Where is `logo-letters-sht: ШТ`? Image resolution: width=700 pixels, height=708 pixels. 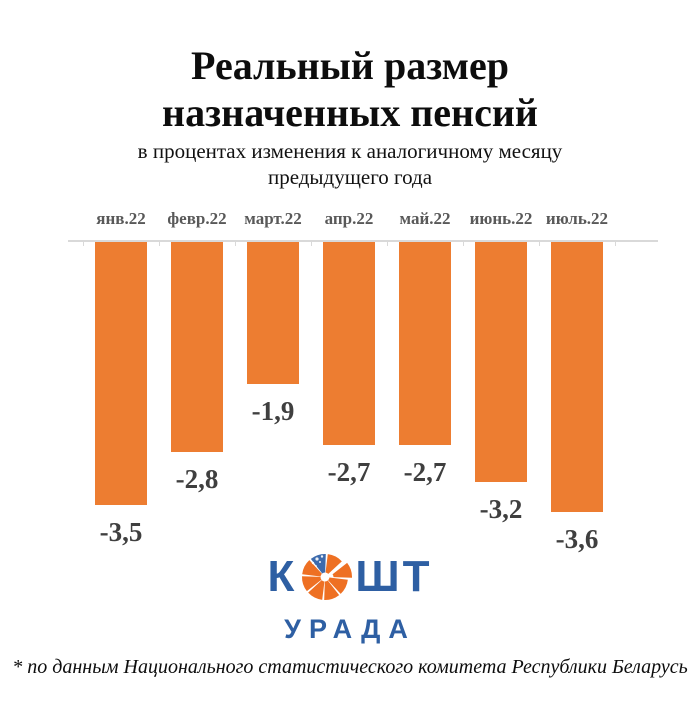
logo-letters-sht: ШТ is located at coordinates (394, 576).